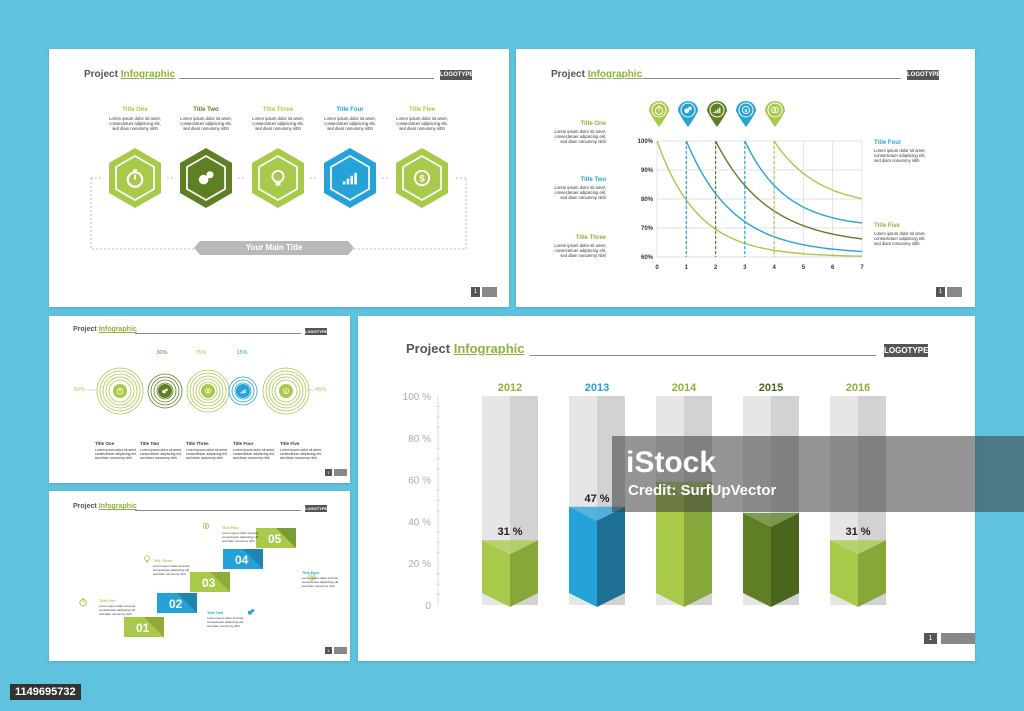 The width and height of the screenshot is (1024, 711). What do you see at coordinates (833, 268) in the screenshot?
I see `x-tick-label: 6` at bounding box center [833, 268].